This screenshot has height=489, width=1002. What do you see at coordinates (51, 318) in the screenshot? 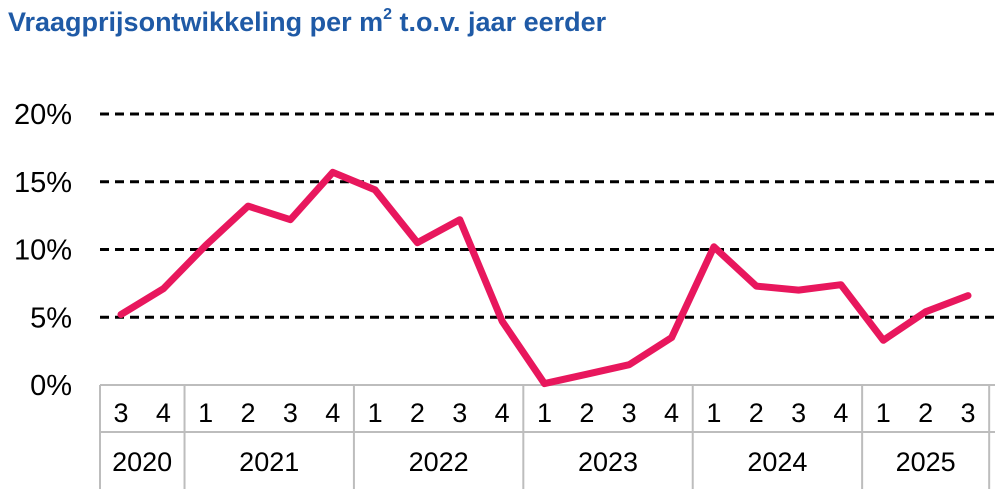
I see `y-tick-label: 5%` at bounding box center [51, 318].